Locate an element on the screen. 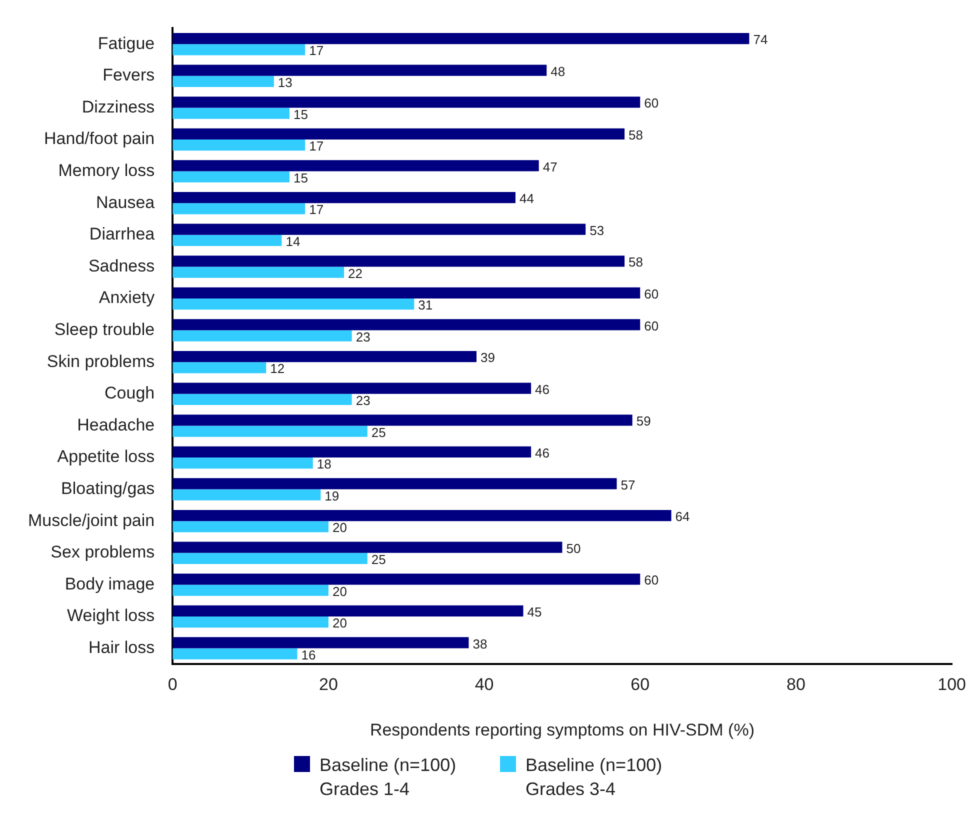  x-tick-label: 100 is located at coordinates (952, 684).